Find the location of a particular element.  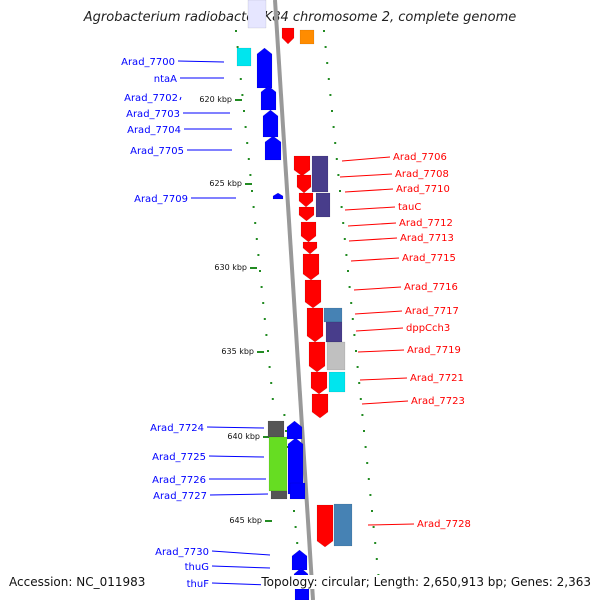

tick-label: 645 kbp is located at coordinates (245, 520).